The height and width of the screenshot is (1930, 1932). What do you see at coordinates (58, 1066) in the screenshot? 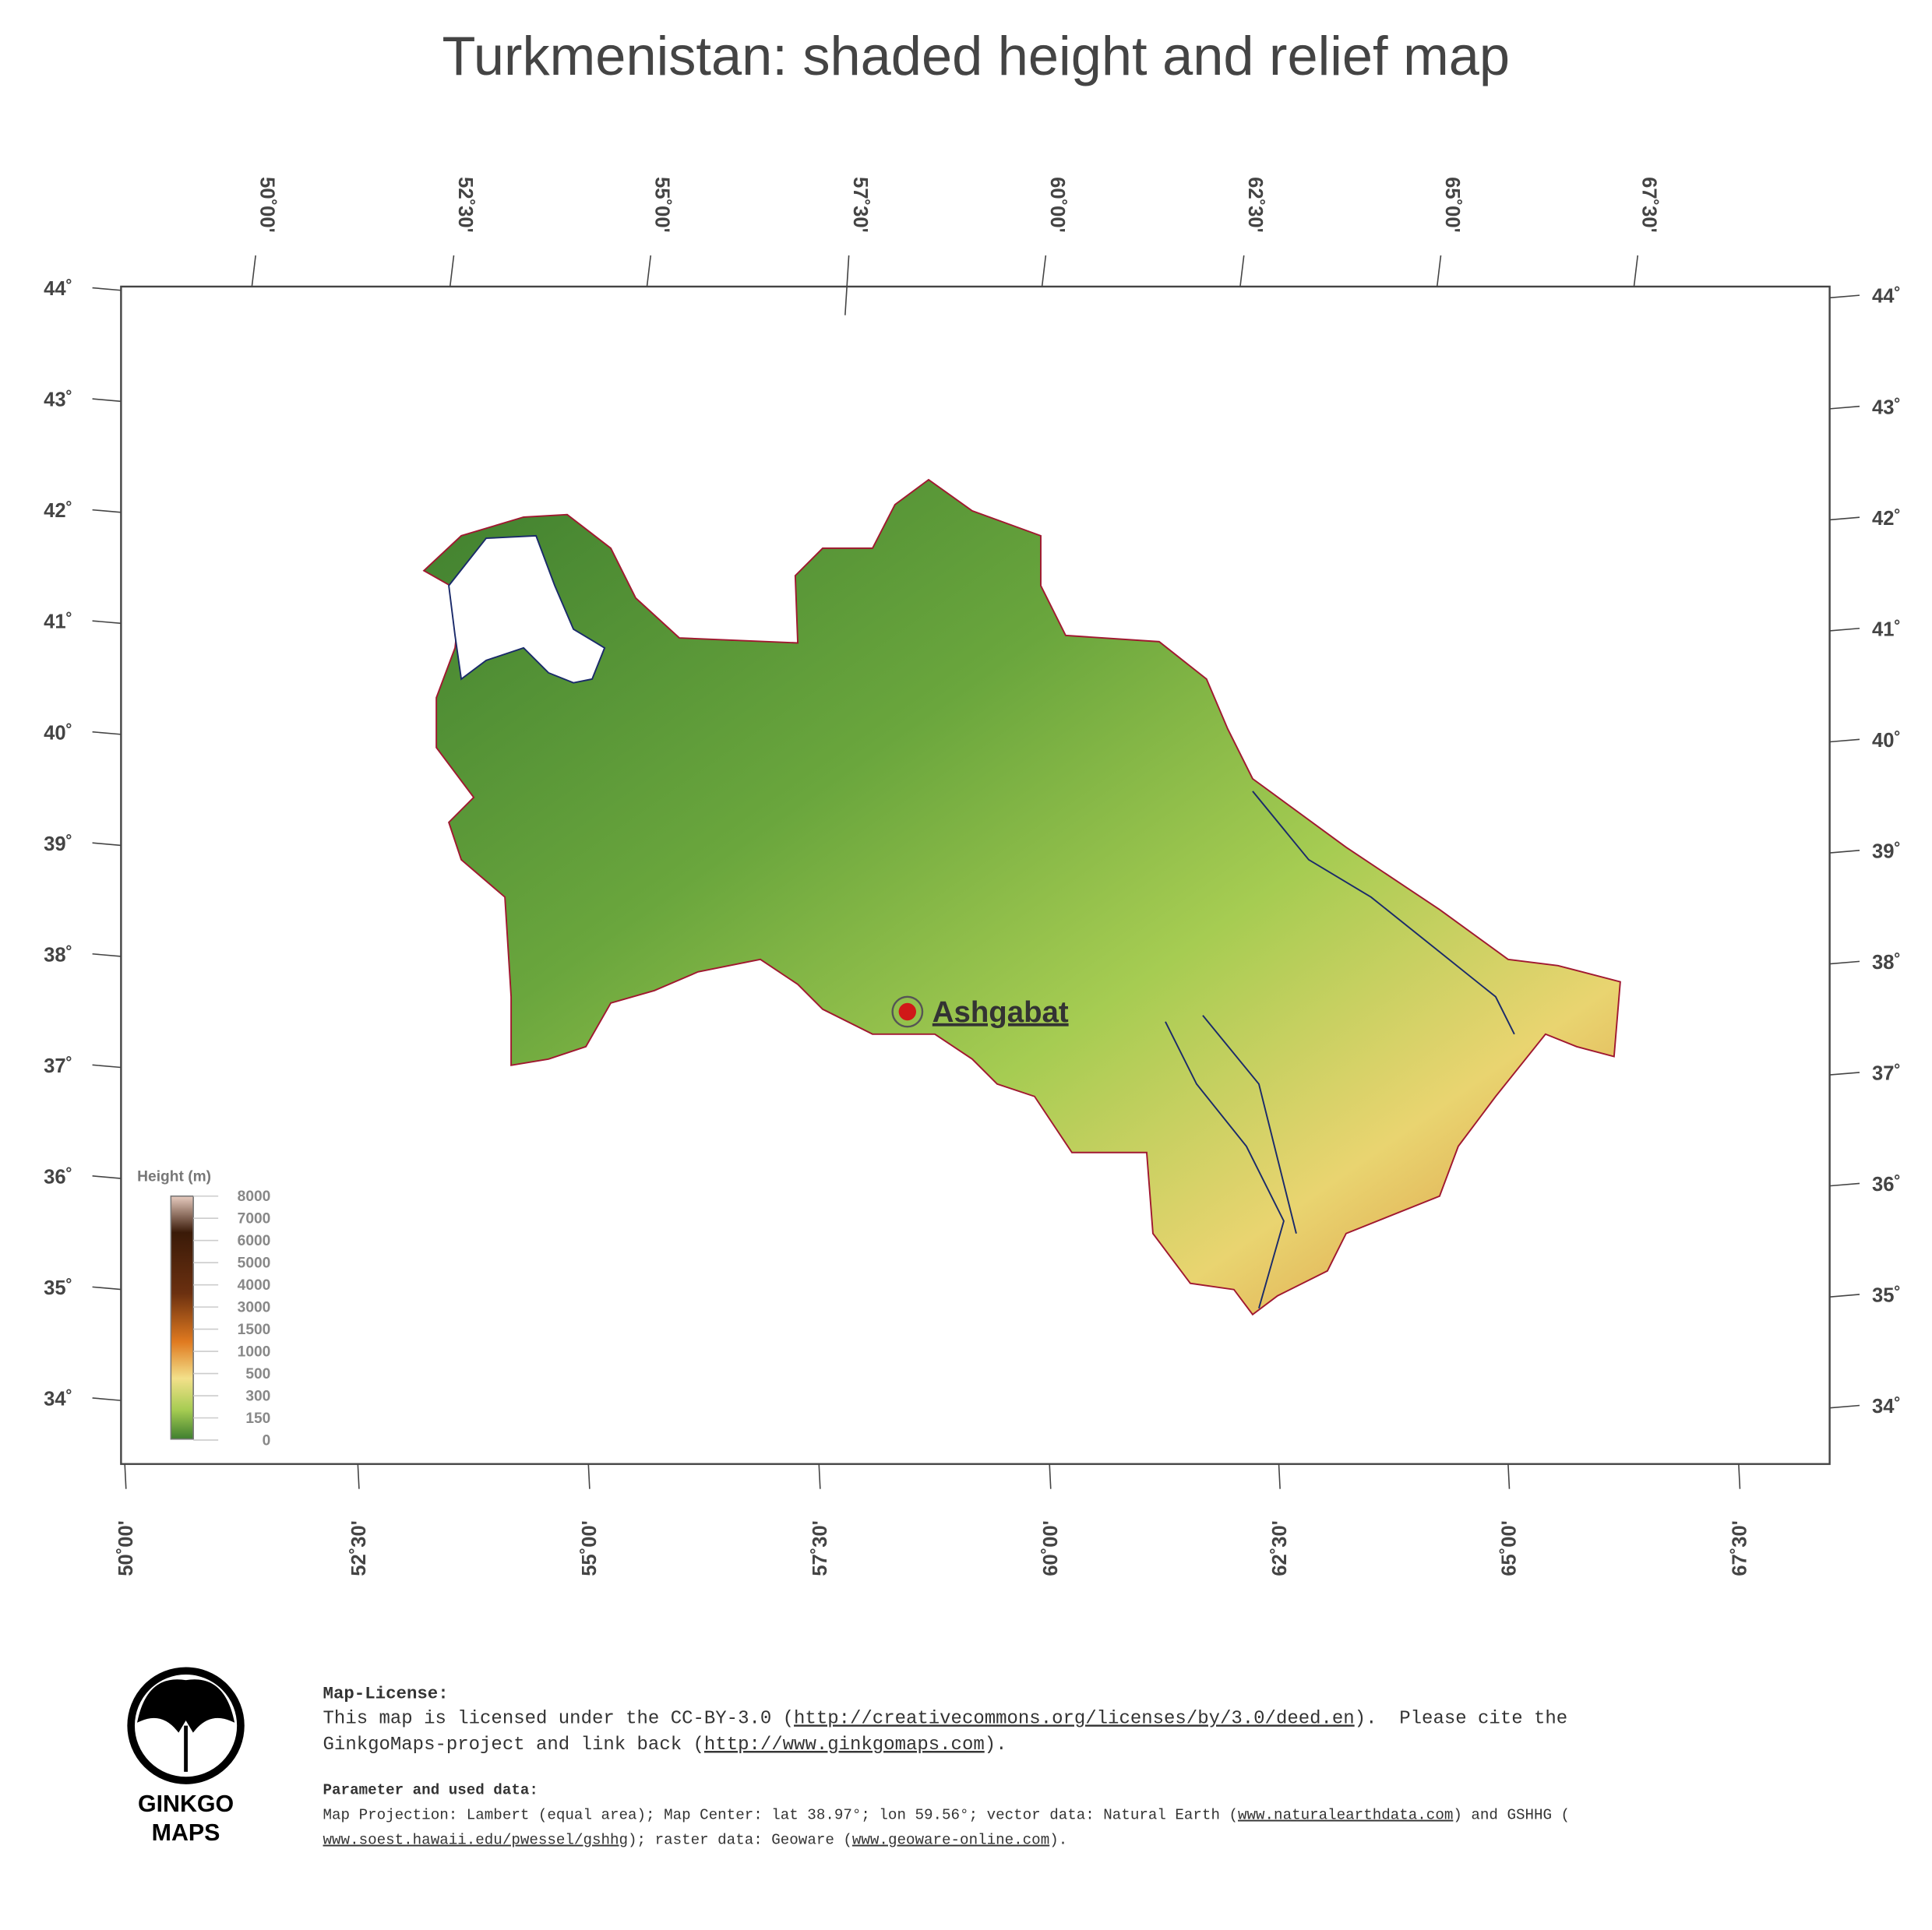
I see `lat-label: 37˚` at bounding box center [58, 1066].